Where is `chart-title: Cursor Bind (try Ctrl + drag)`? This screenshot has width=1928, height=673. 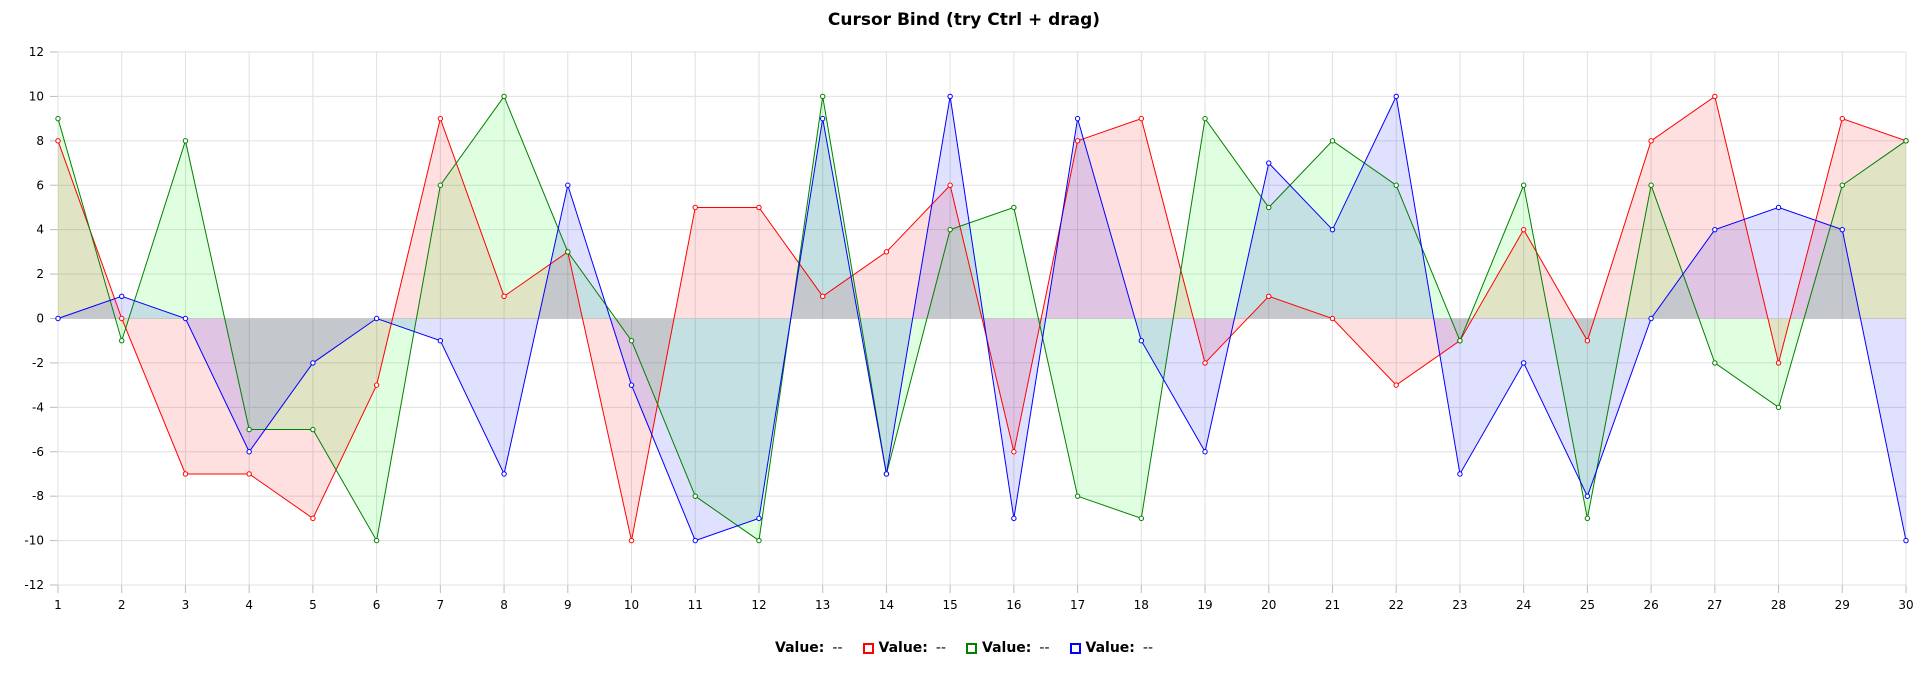 chart-title: Cursor Bind (try Ctrl + drag) is located at coordinates (964, 20).